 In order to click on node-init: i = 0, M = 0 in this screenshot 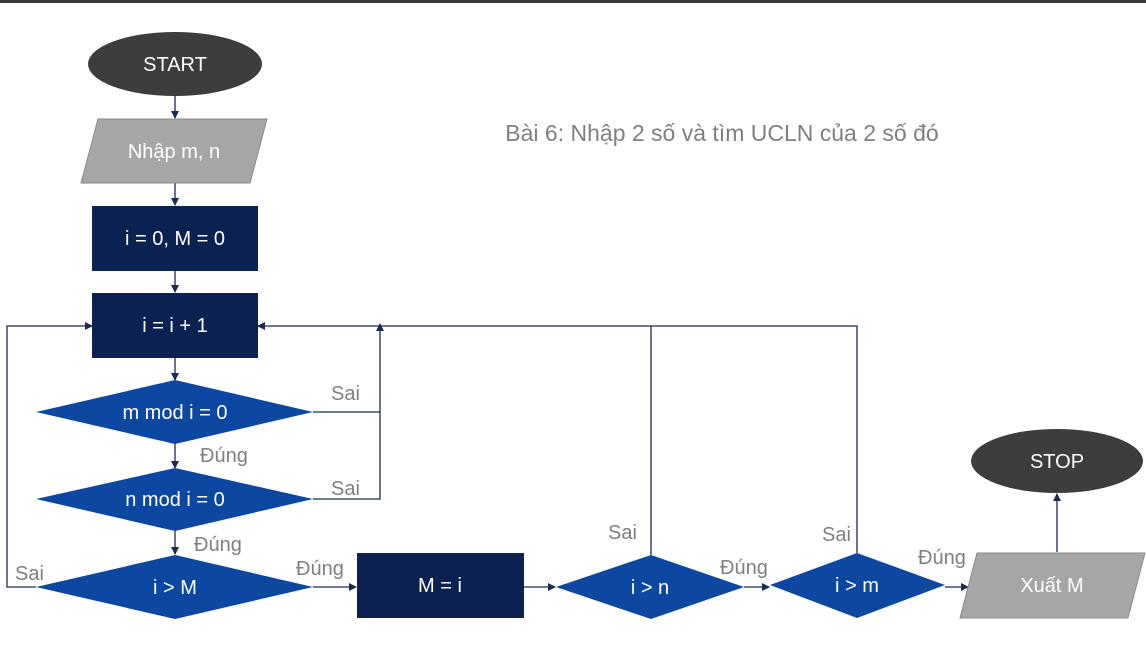, I will do `click(175, 238)`.